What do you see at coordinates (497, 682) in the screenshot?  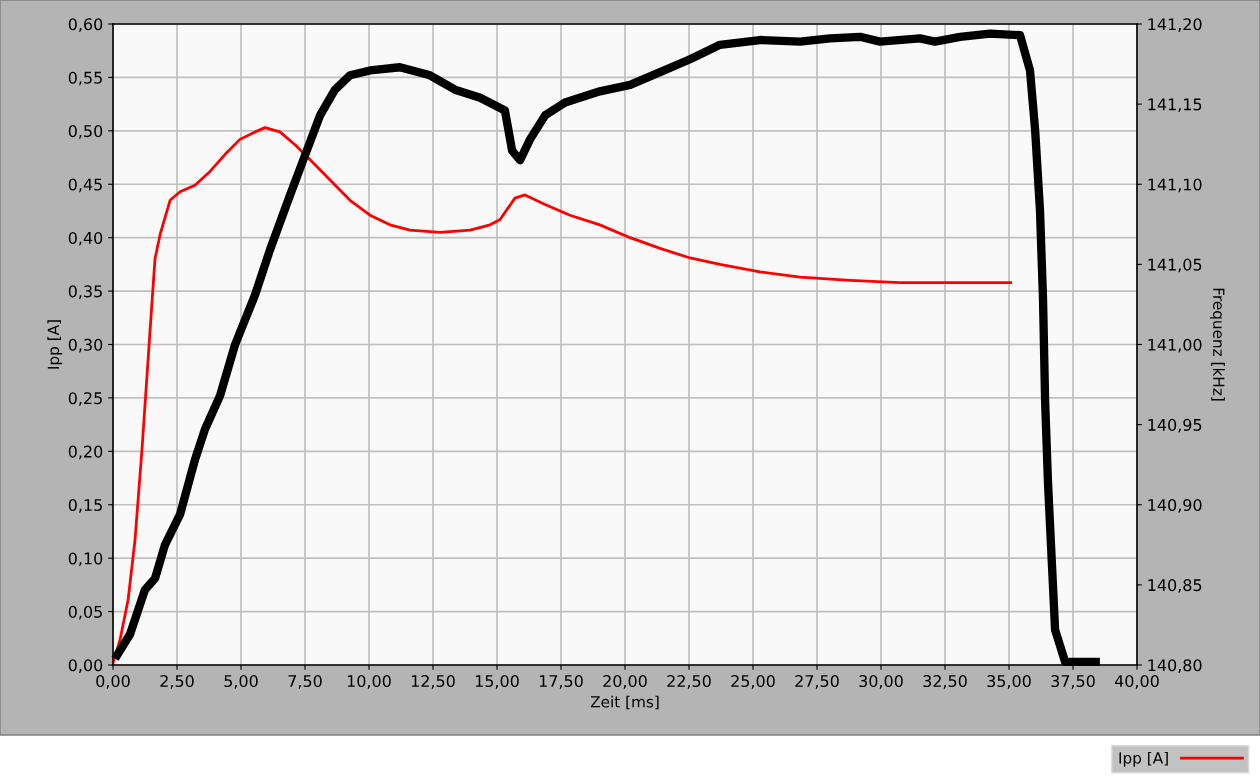 I see `x-tick-label: 15,00` at bounding box center [497, 682].